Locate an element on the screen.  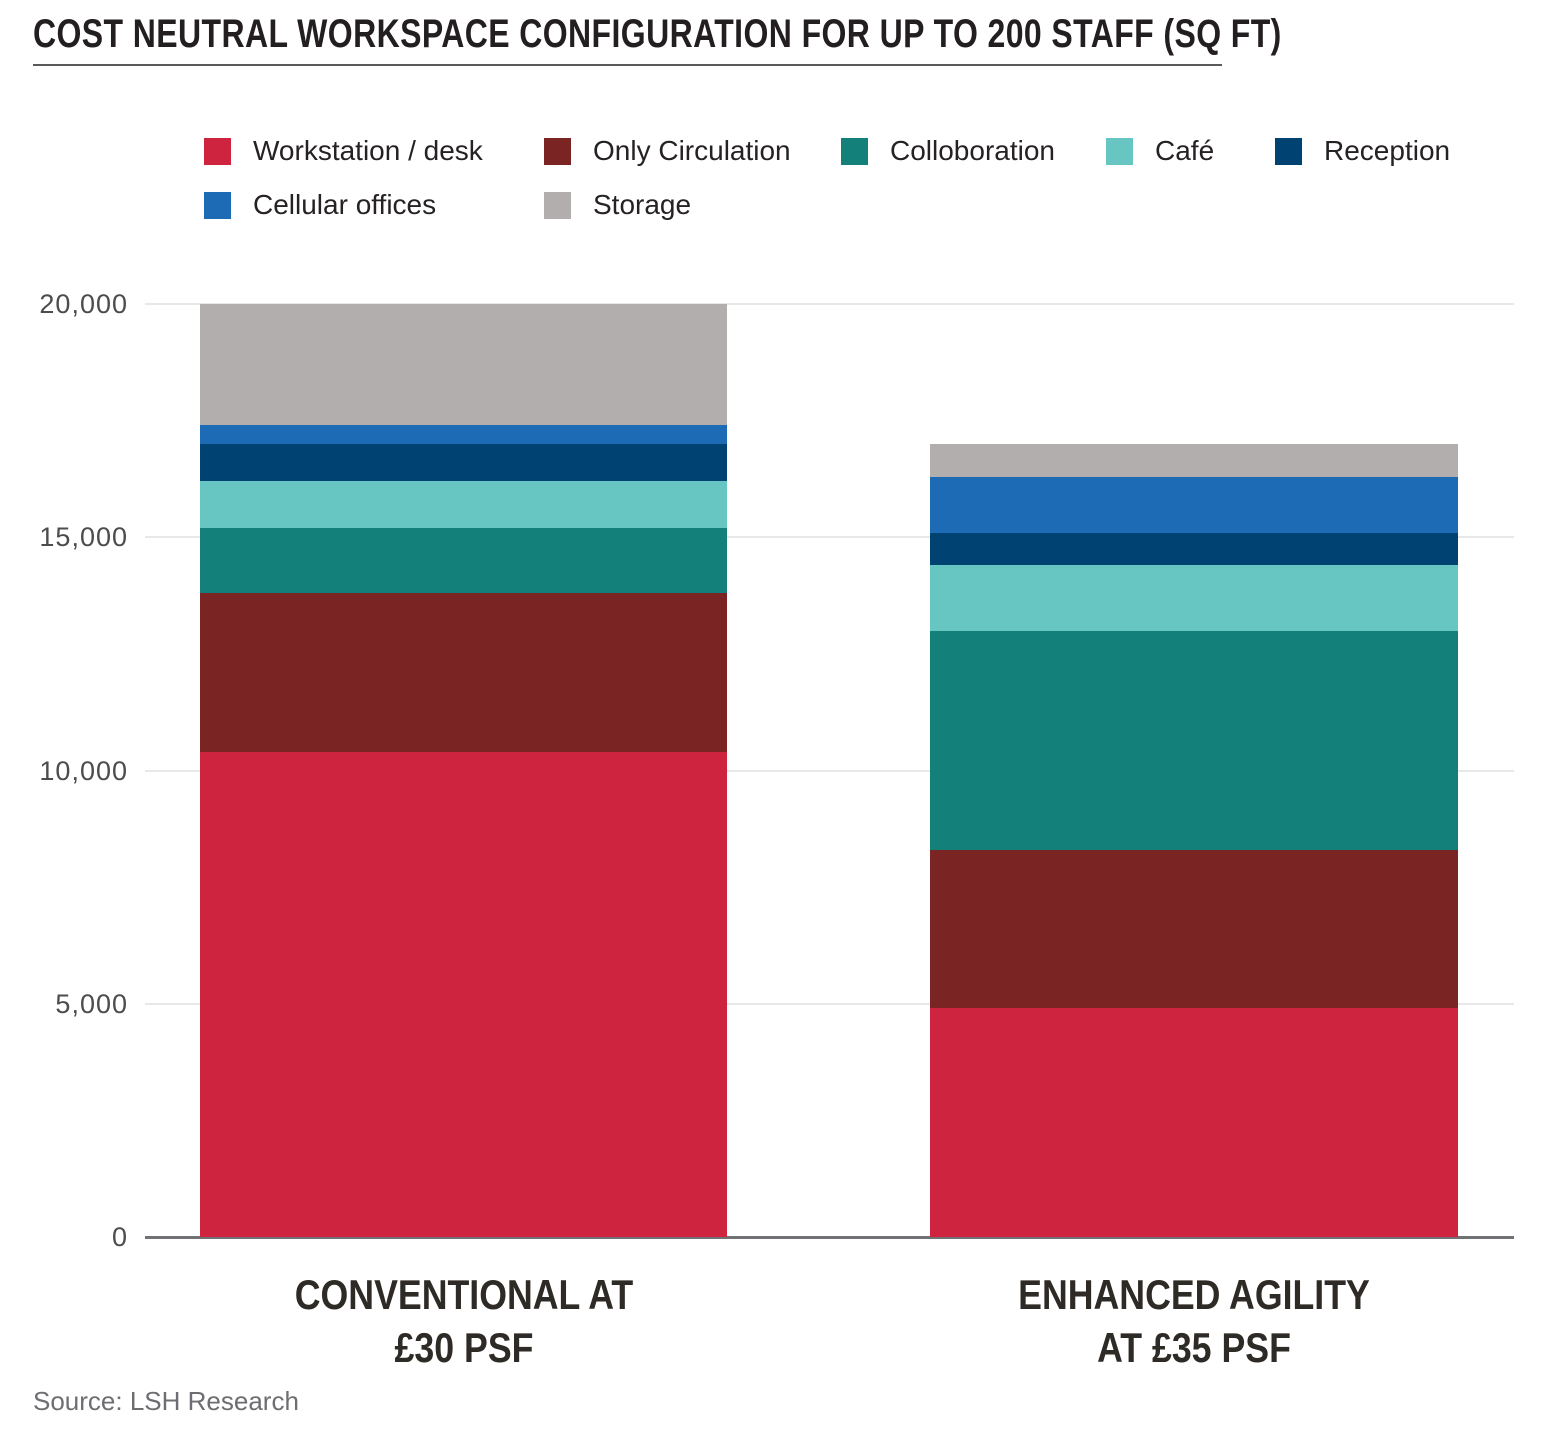
legend-label: Colloboration is located at coordinates (972, 150).